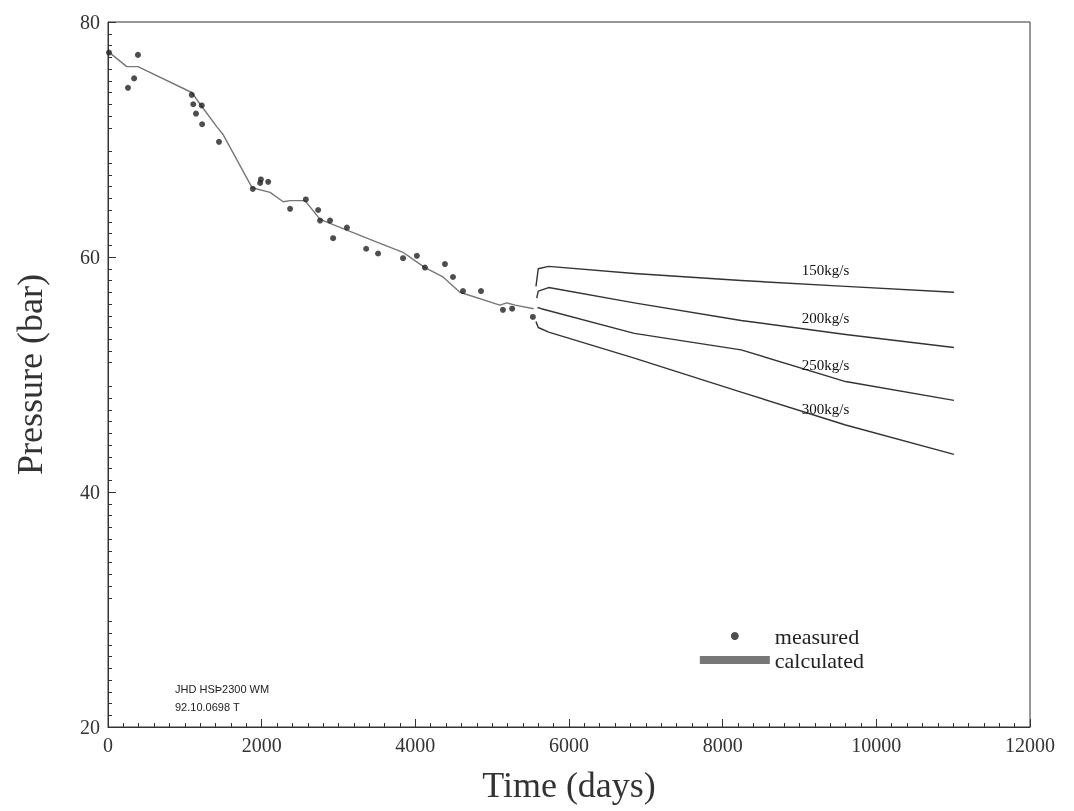 Image resolution: width=1074 pixels, height=811 pixels. What do you see at coordinates (108, 745) in the screenshot?
I see `x-tick-label: 0` at bounding box center [108, 745].